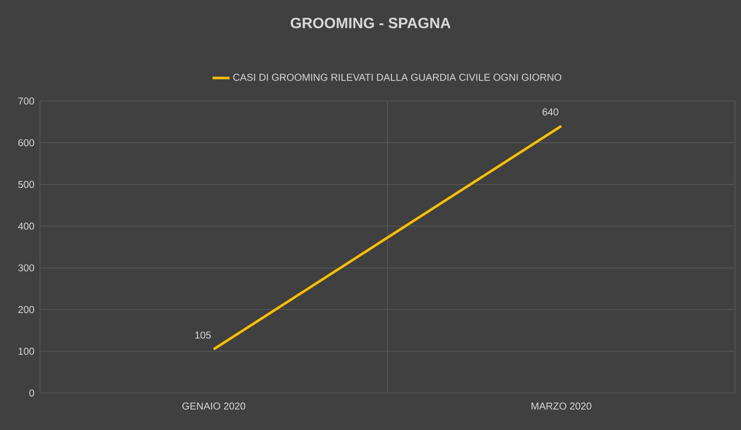 Image resolution: width=741 pixels, height=430 pixels. What do you see at coordinates (31, 393) in the screenshot?
I see `y-tick-label: 0` at bounding box center [31, 393].